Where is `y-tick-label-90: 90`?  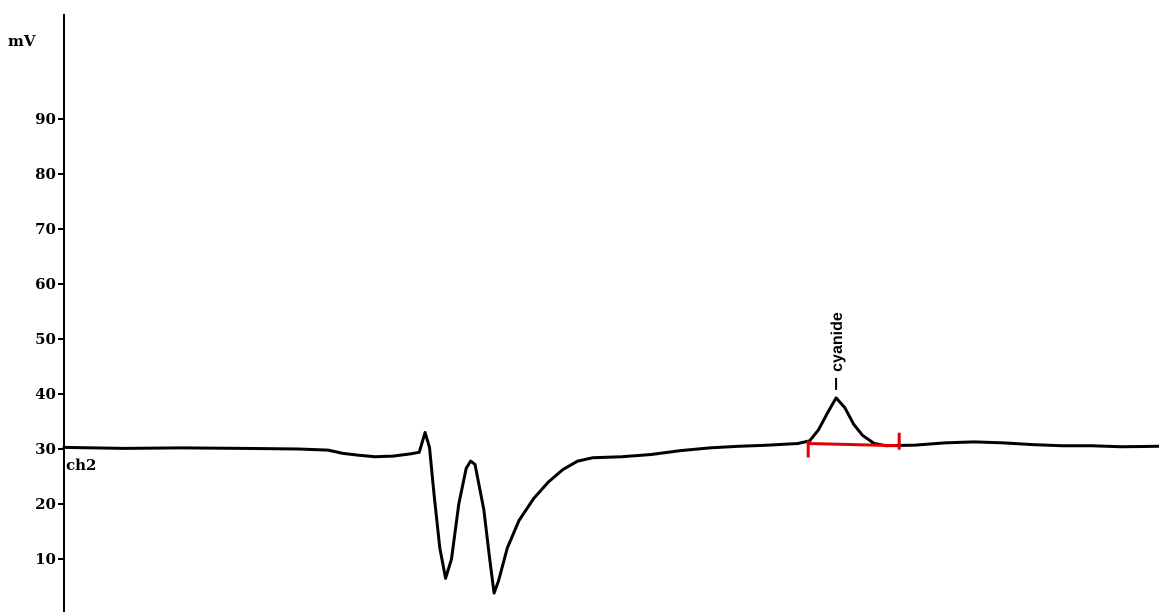 y-tick-label-90: 90 is located at coordinates (45, 119).